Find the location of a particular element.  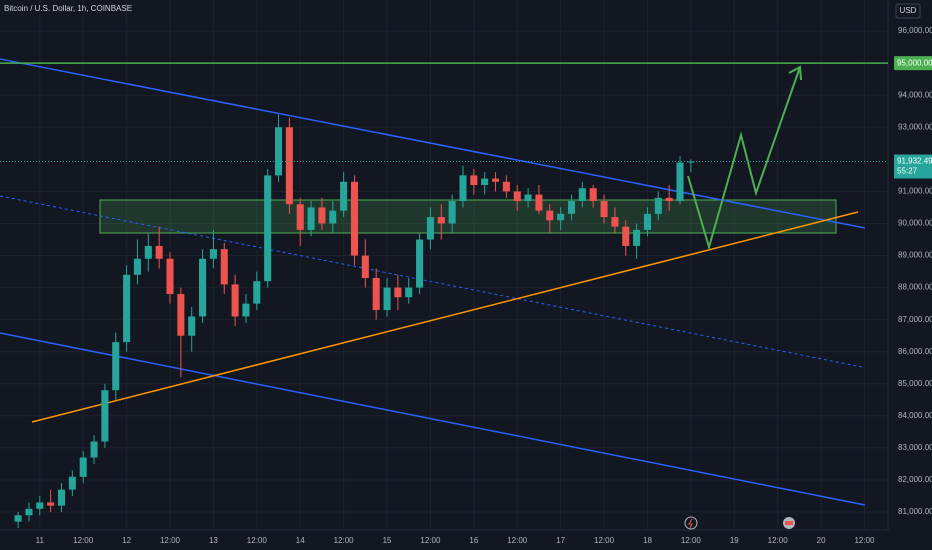

y-tick-label: 89,000.00 is located at coordinates (915, 255).